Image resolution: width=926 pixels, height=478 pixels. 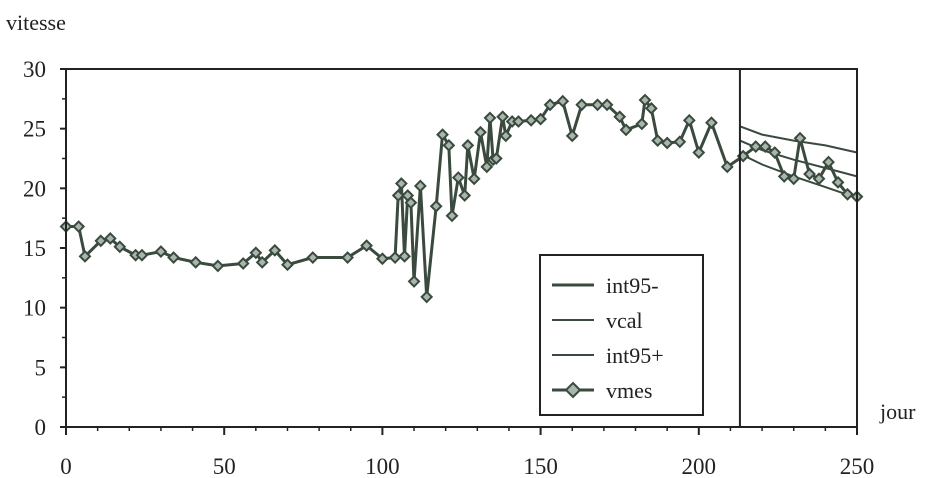 What do you see at coordinates (624, 320) in the screenshot?
I see `legend-label-vcal: vcal` at bounding box center [624, 320].